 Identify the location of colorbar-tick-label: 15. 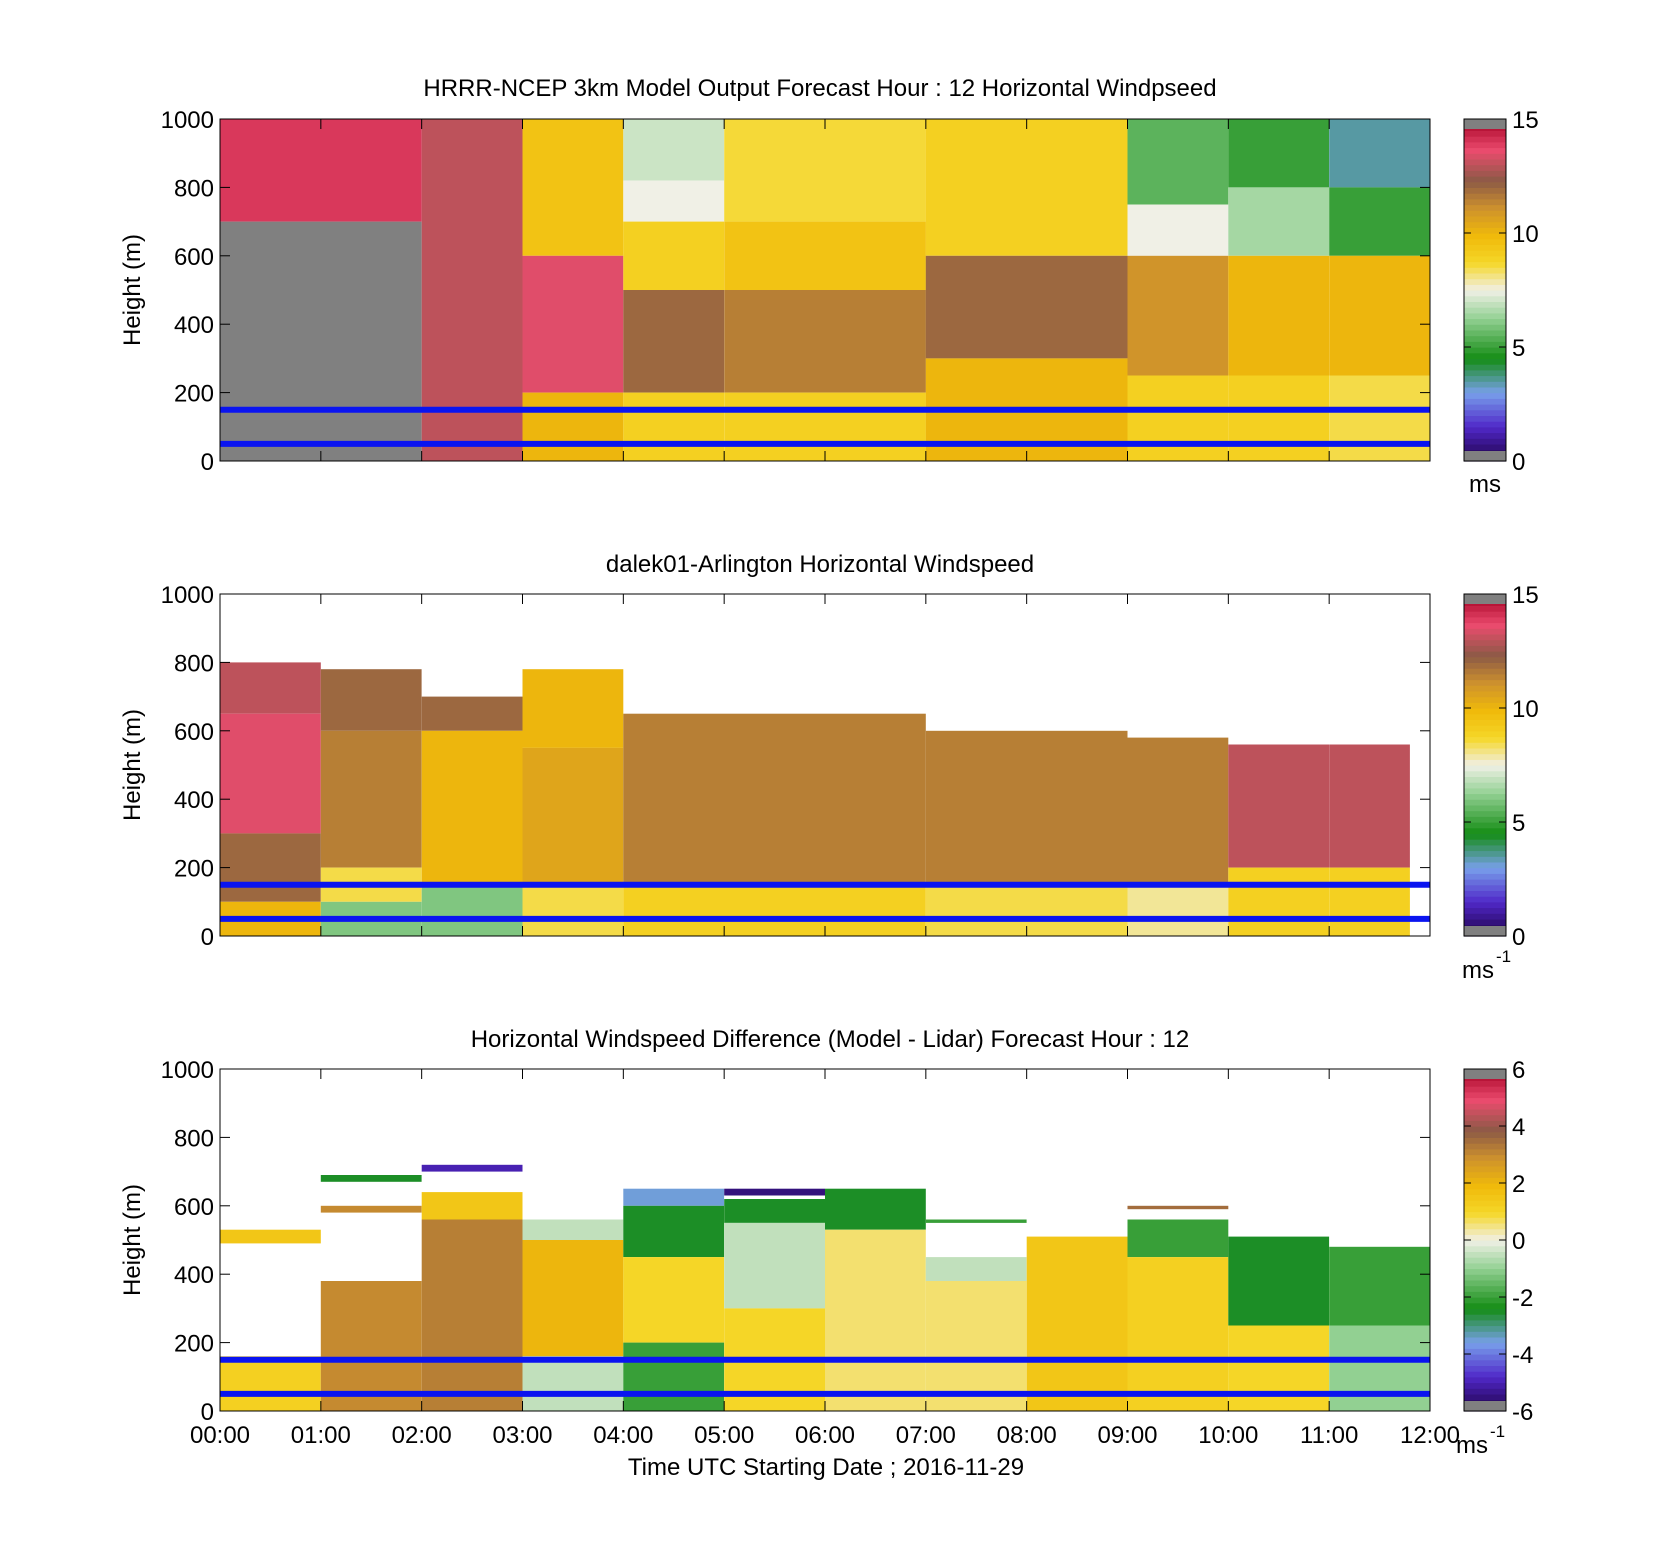
(1525, 120).